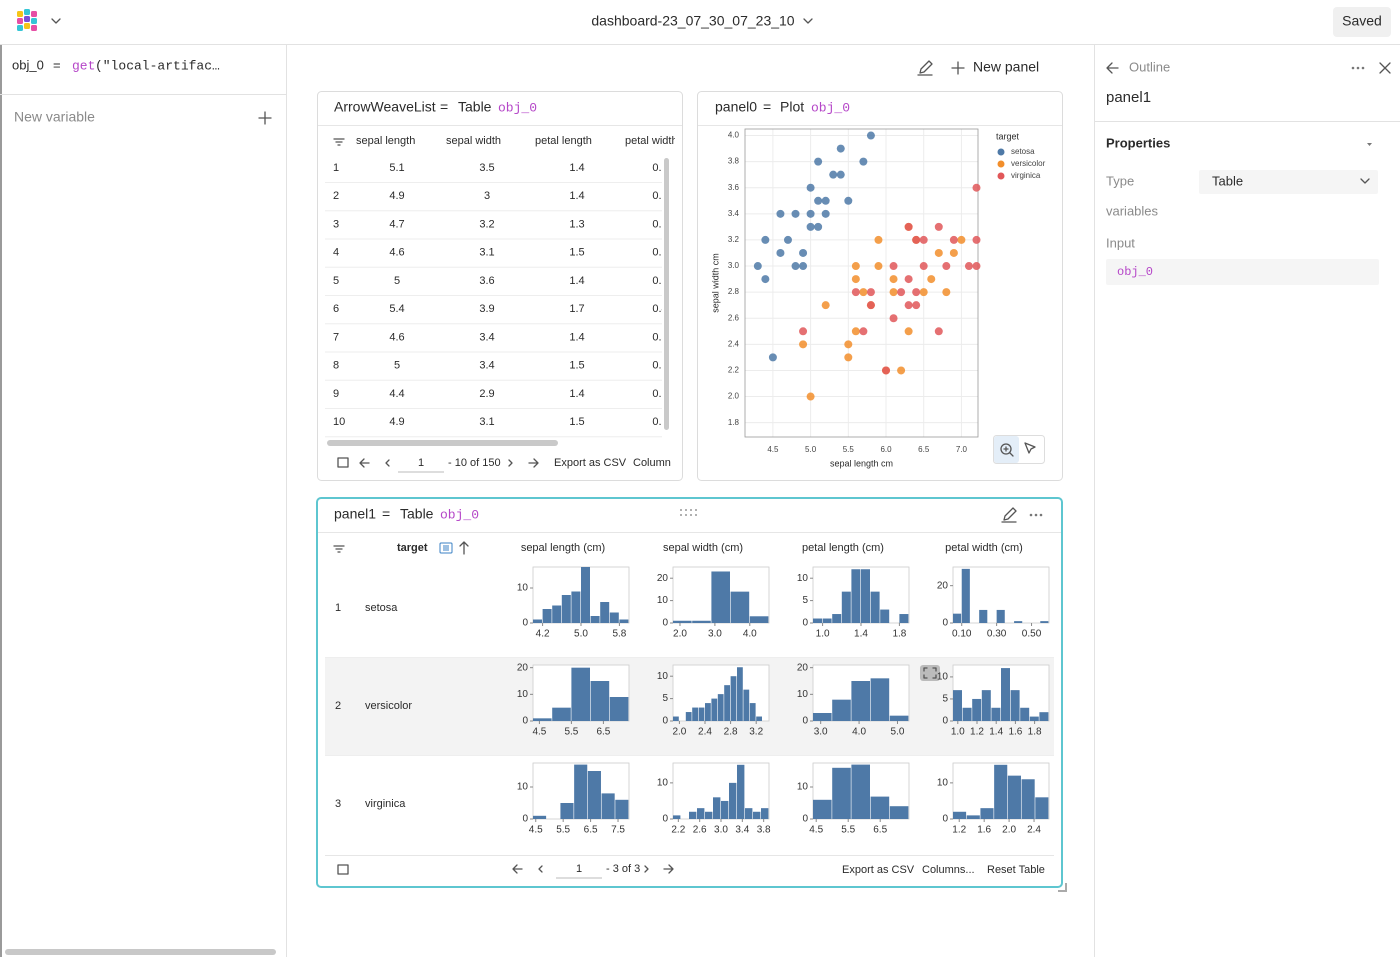 This screenshot has height=957, width=1400. I want to click on input-box, so click(1242, 272).